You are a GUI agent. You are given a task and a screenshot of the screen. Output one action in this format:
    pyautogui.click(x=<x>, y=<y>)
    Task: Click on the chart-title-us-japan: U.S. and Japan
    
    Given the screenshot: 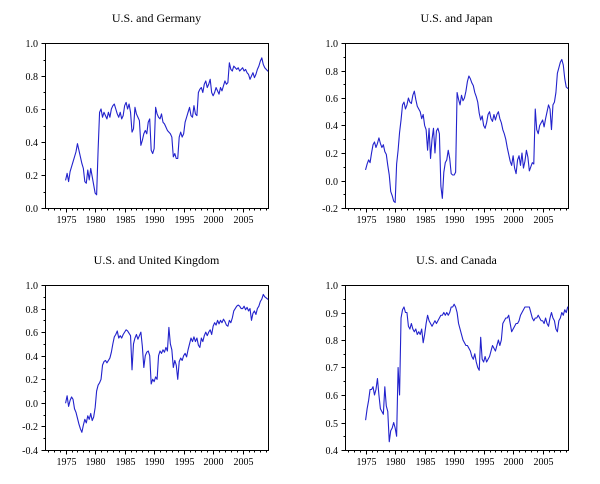 What is the action you would take?
    pyautogui.click(x=456, y=18)
    